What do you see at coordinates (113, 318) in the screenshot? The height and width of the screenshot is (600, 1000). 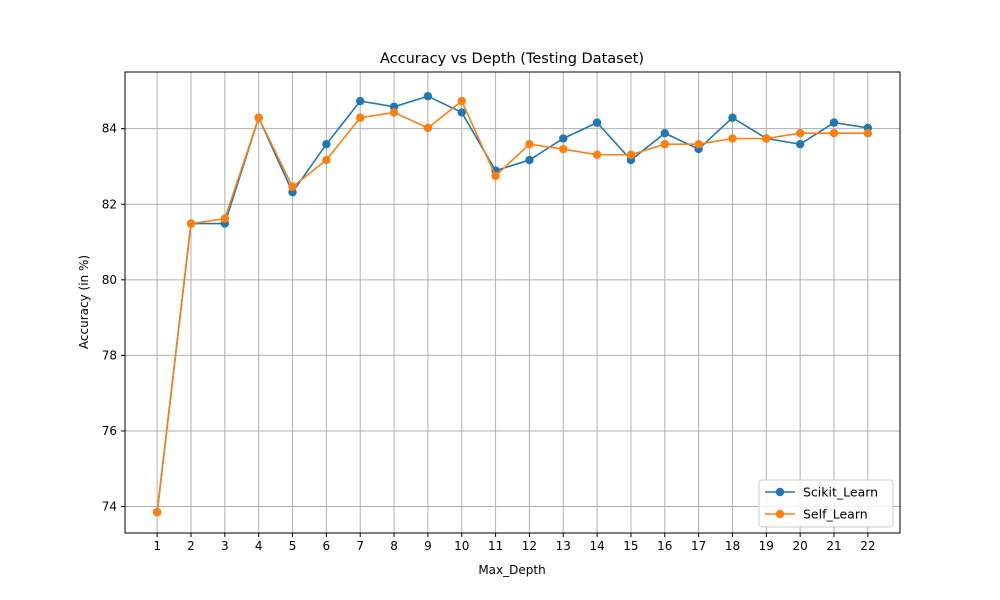 I see `y-axis-ticks: 74 76 78 80 82 84` at bounding box center [113, 318].